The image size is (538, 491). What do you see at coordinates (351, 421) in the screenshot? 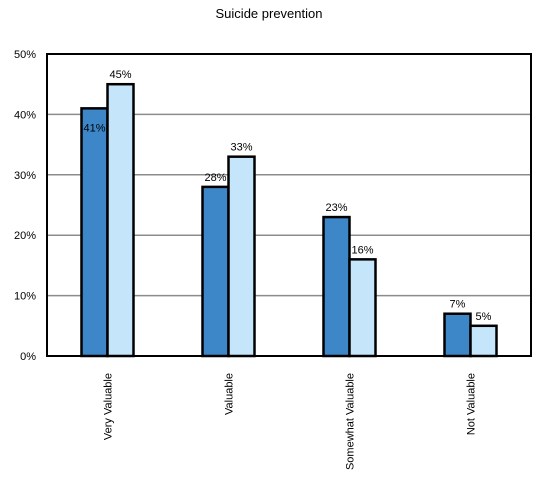
I see `x-category-label: Somewhat Valuable` at bounding box center [351, 421].